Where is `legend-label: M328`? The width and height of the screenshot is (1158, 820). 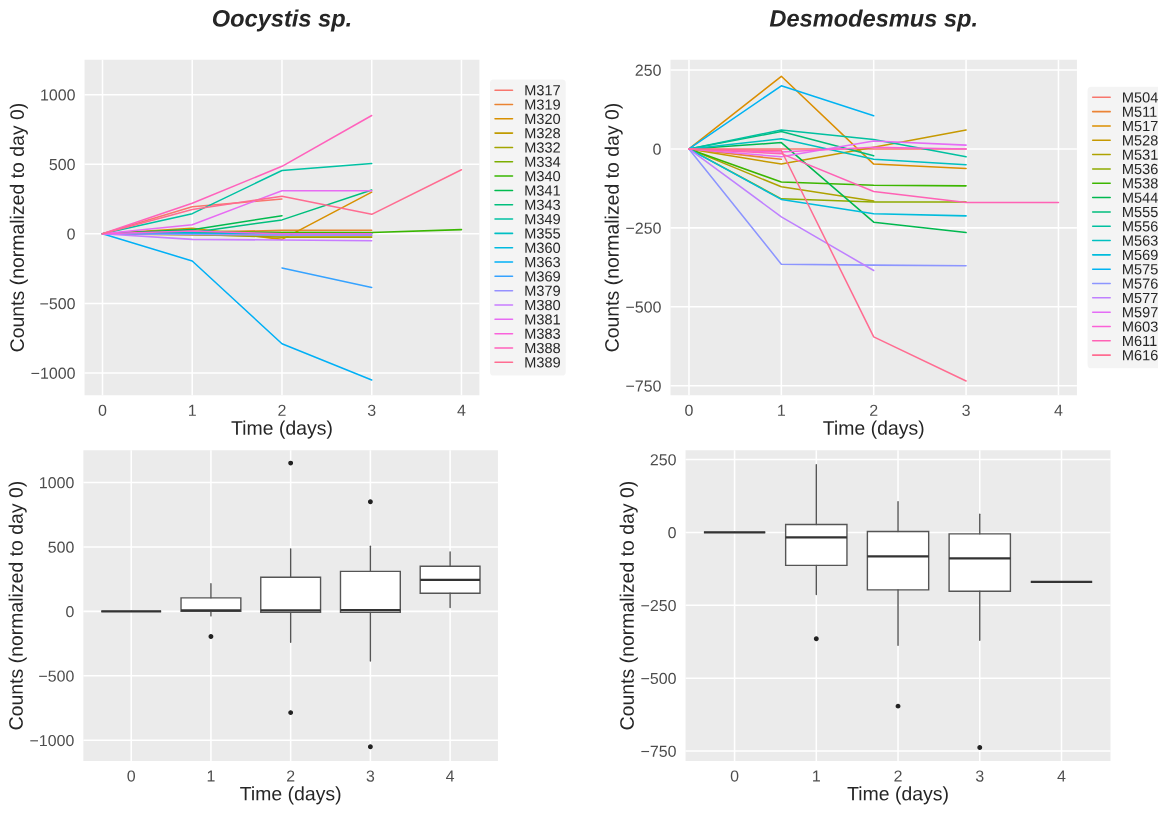
legend-label: M328 is located at coordinates (543, 133).